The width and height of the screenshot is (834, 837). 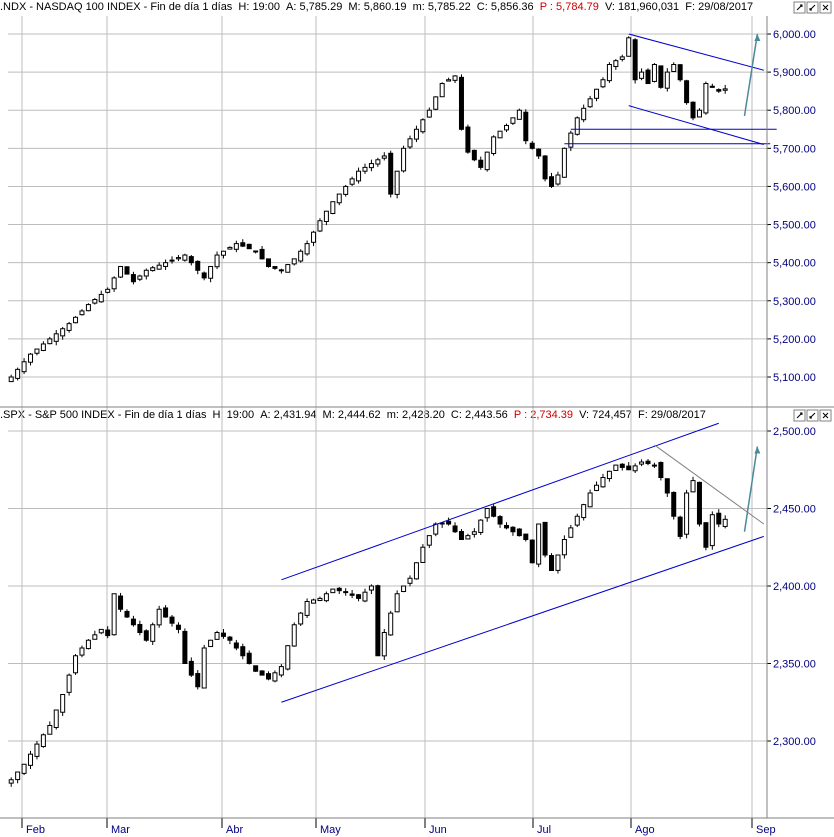 I want to click on ndx-mn-label: m:, so click(x=418, y=7).